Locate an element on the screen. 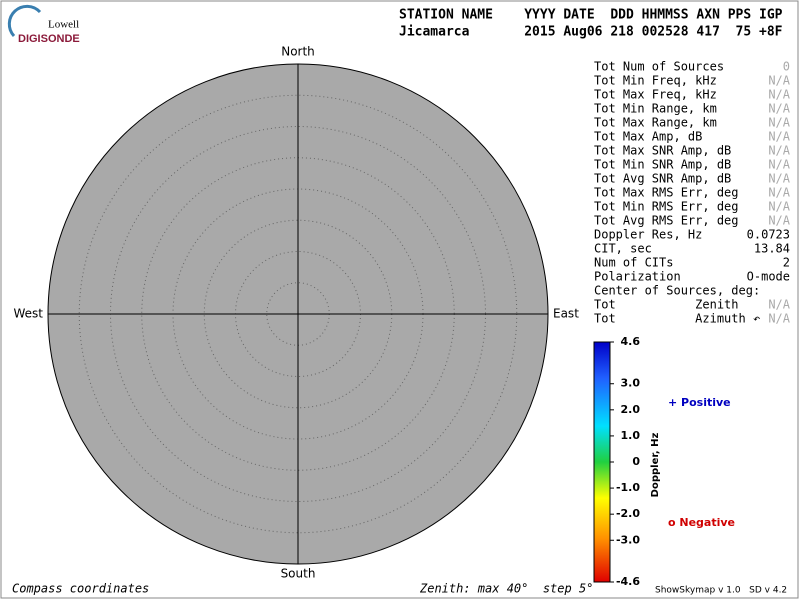  stat-value: 0.0723 is located at coordinates (768, 235).